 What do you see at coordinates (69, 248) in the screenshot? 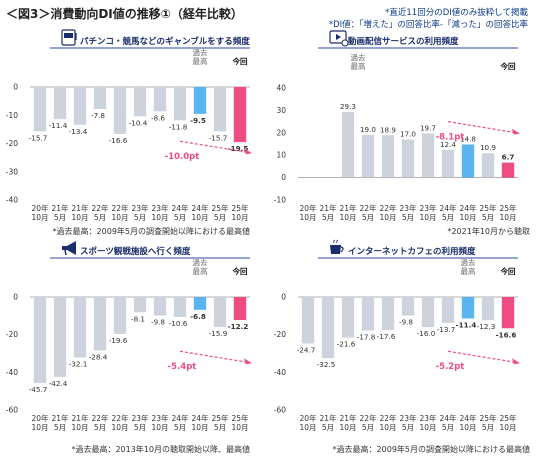
I see `megaphone-body` at bounding box center [69, 248].